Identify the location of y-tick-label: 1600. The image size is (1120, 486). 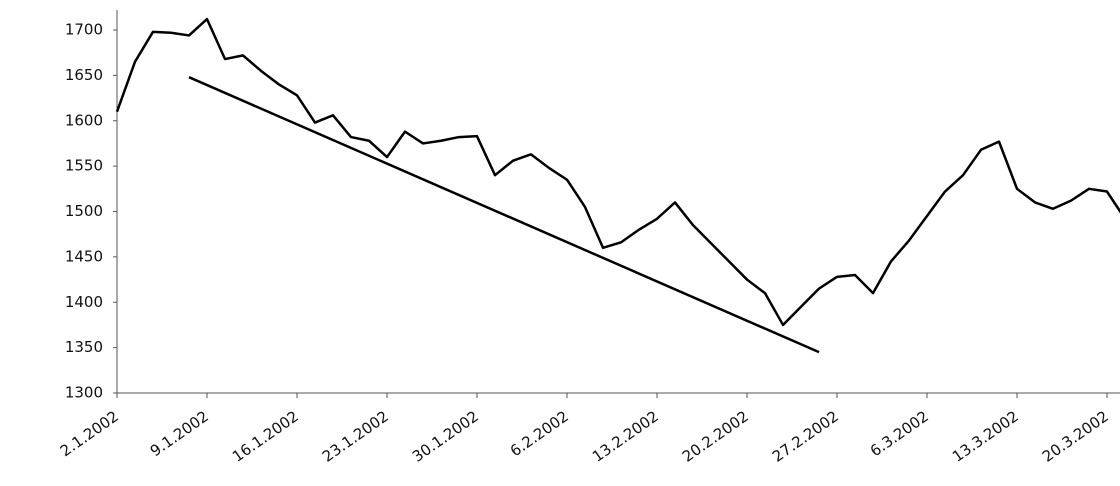
(84, 120).